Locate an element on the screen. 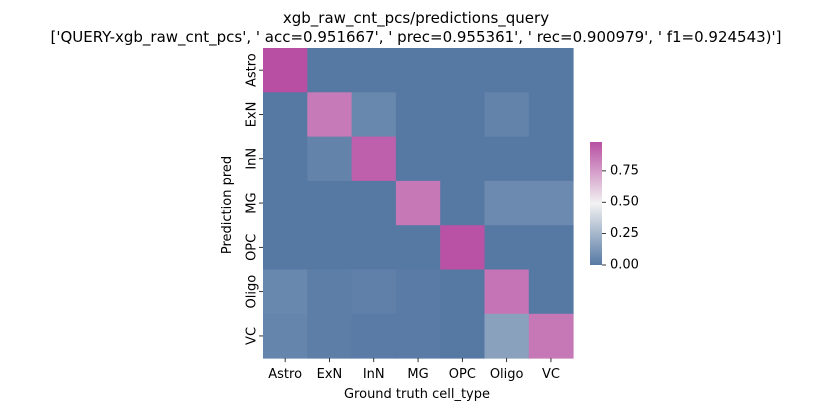  y-axis-ticks: Astro ExN InN MG OPC Oligo VC is located at coordinates (254, 199).